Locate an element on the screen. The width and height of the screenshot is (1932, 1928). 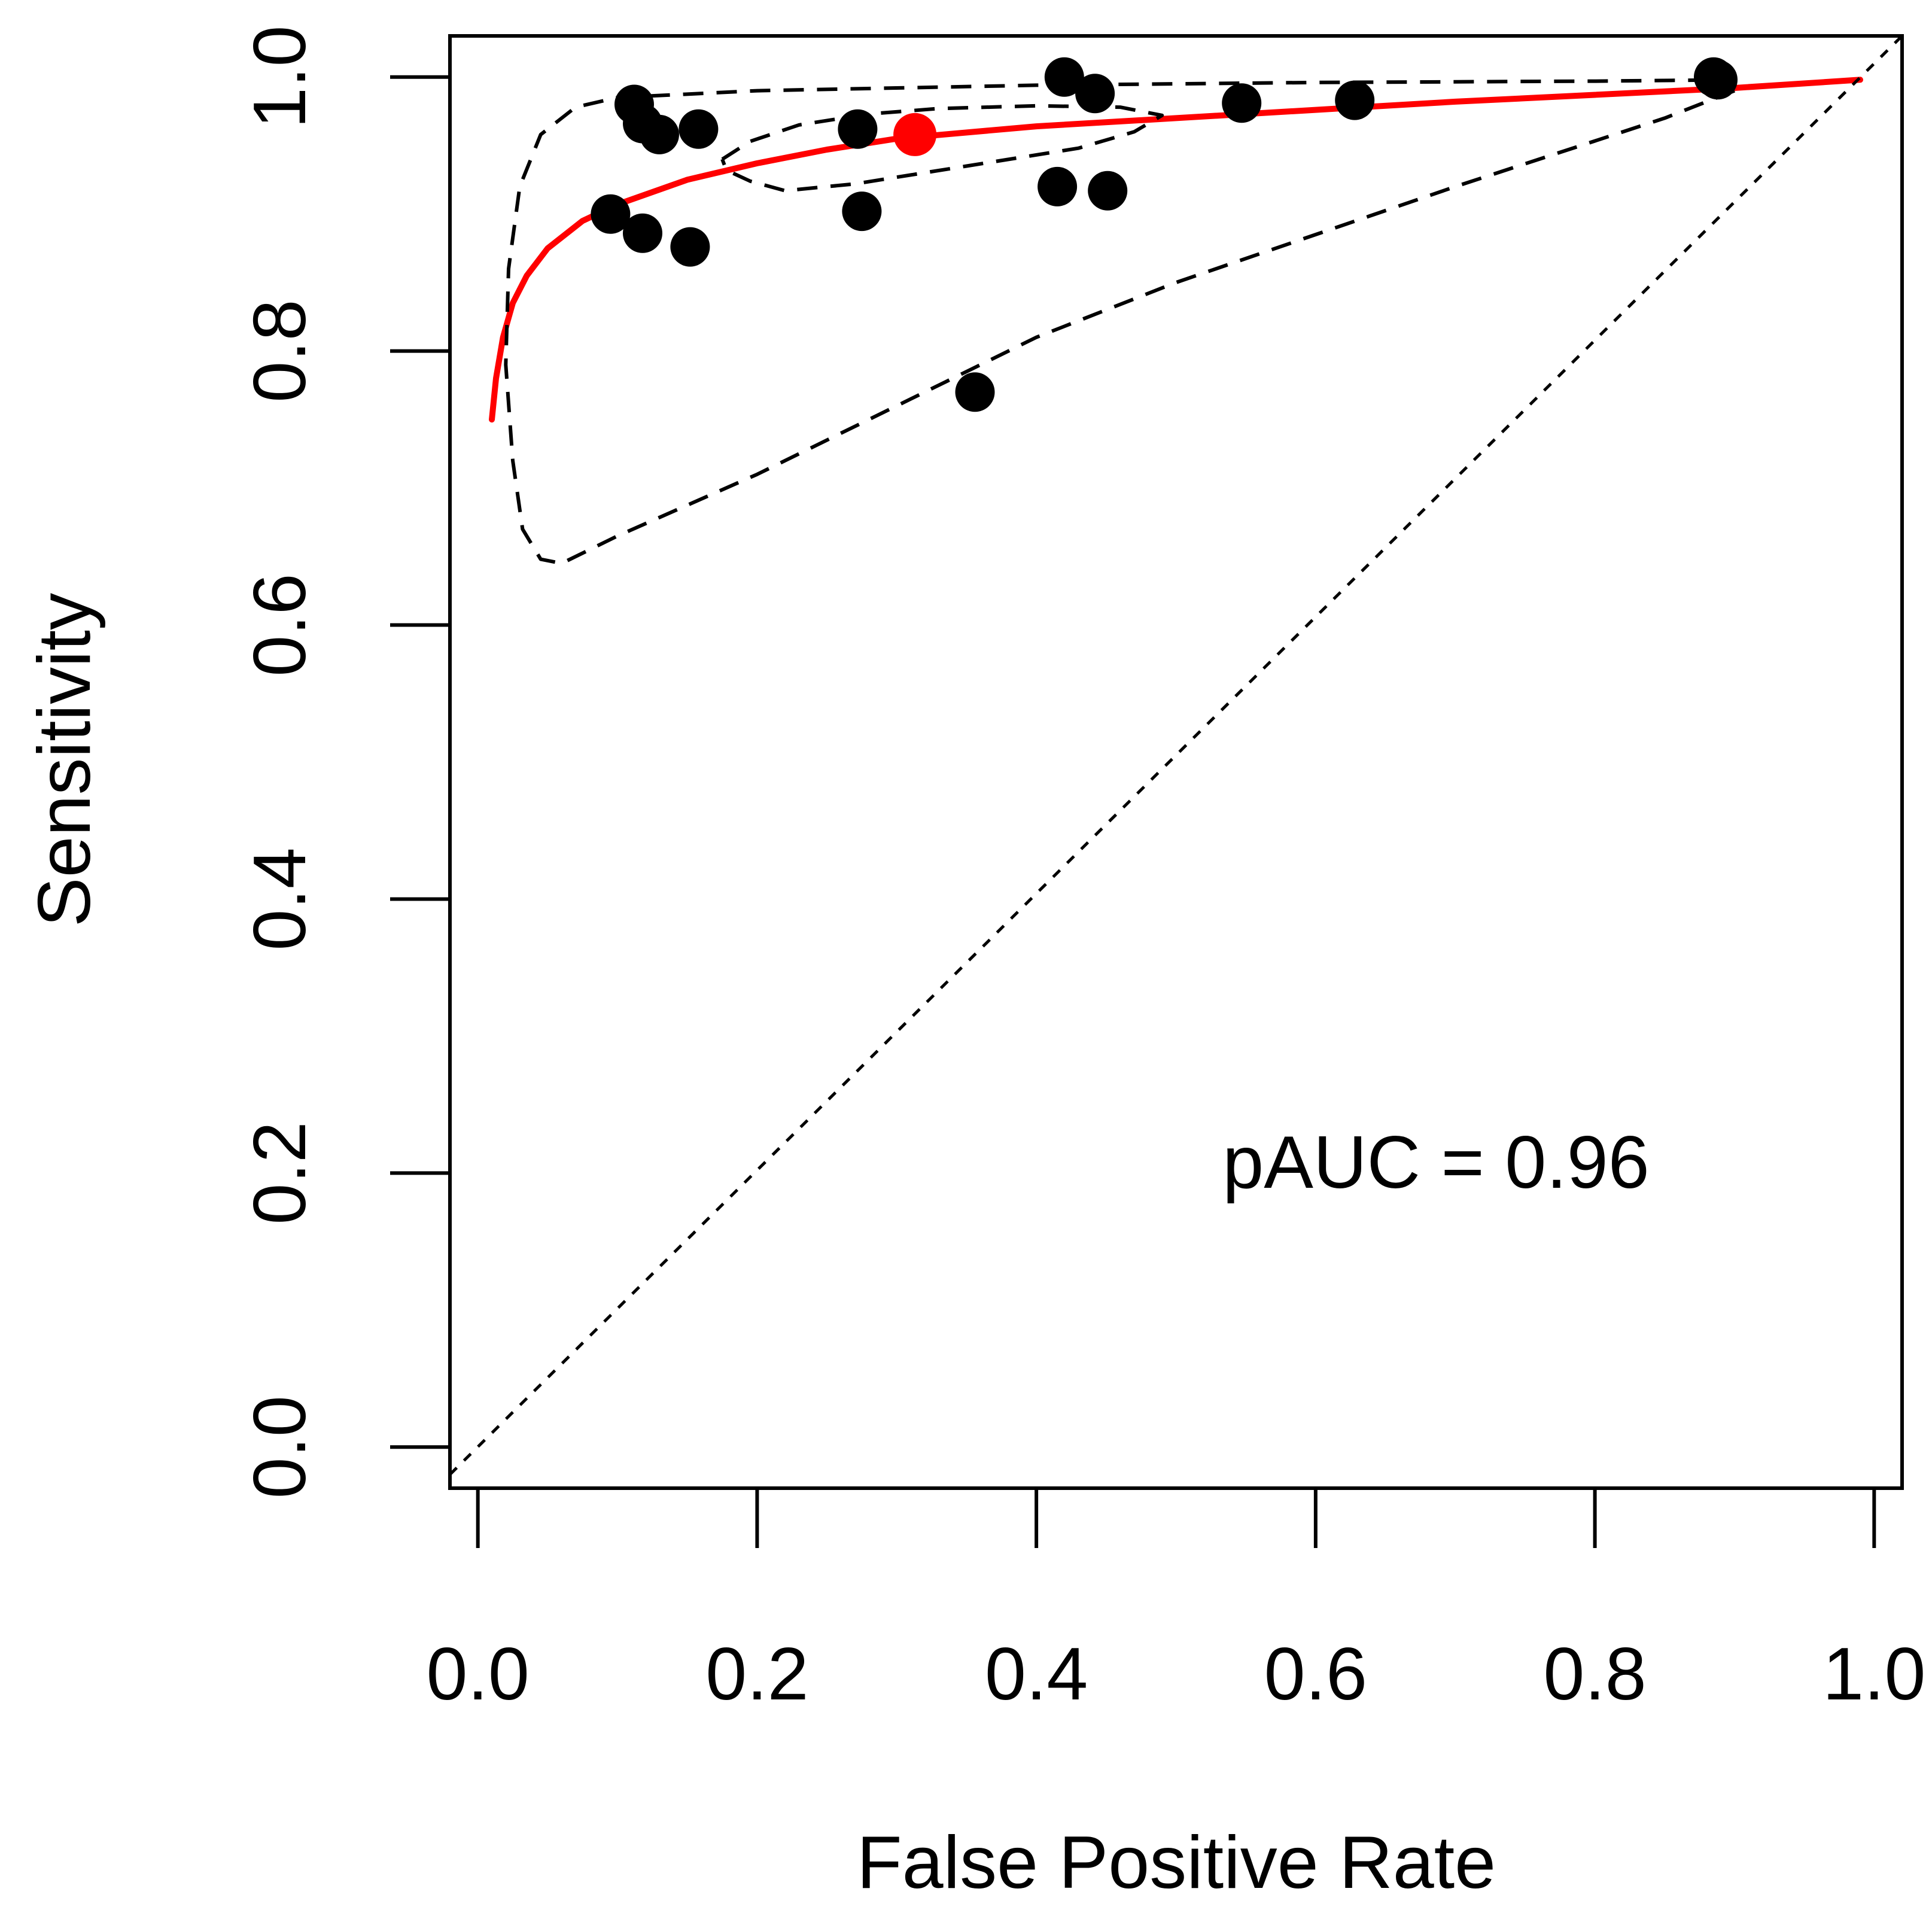
summary-operating-point-point is located at coordinates (915, 134).